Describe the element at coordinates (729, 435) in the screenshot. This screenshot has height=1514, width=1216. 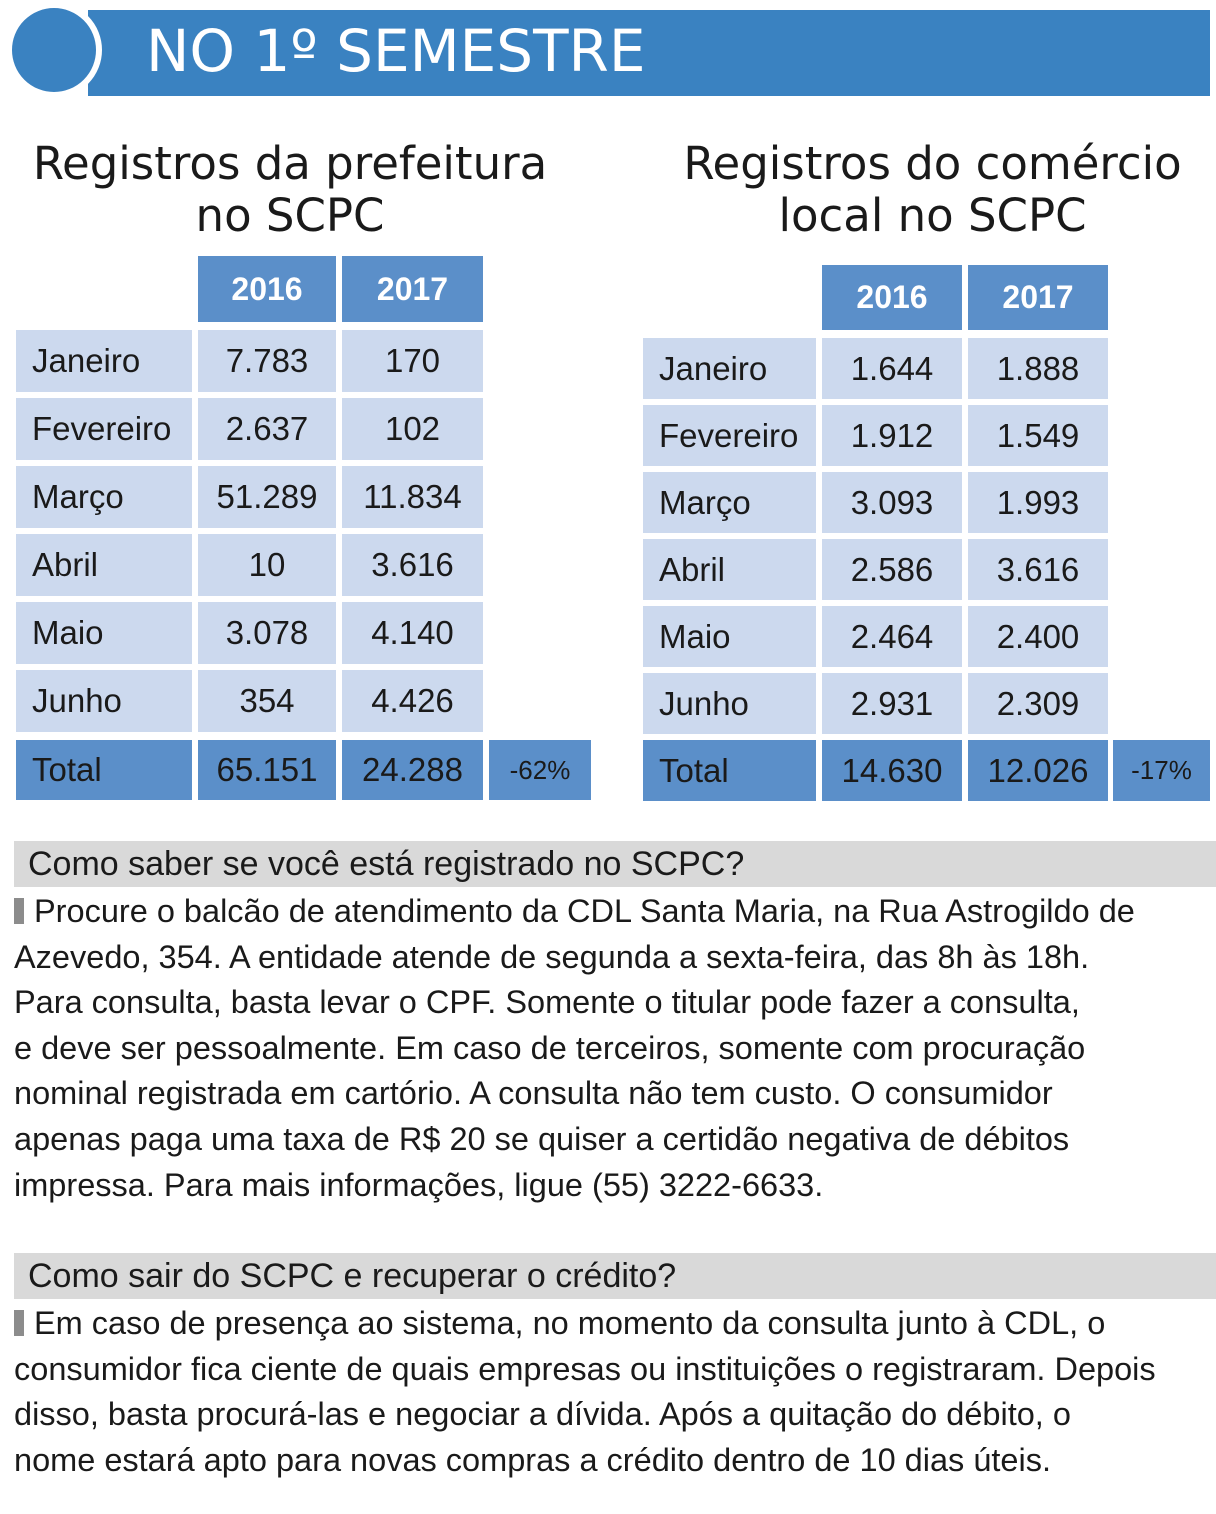
I see `comercio-row-label: Fevereiro` at that location.